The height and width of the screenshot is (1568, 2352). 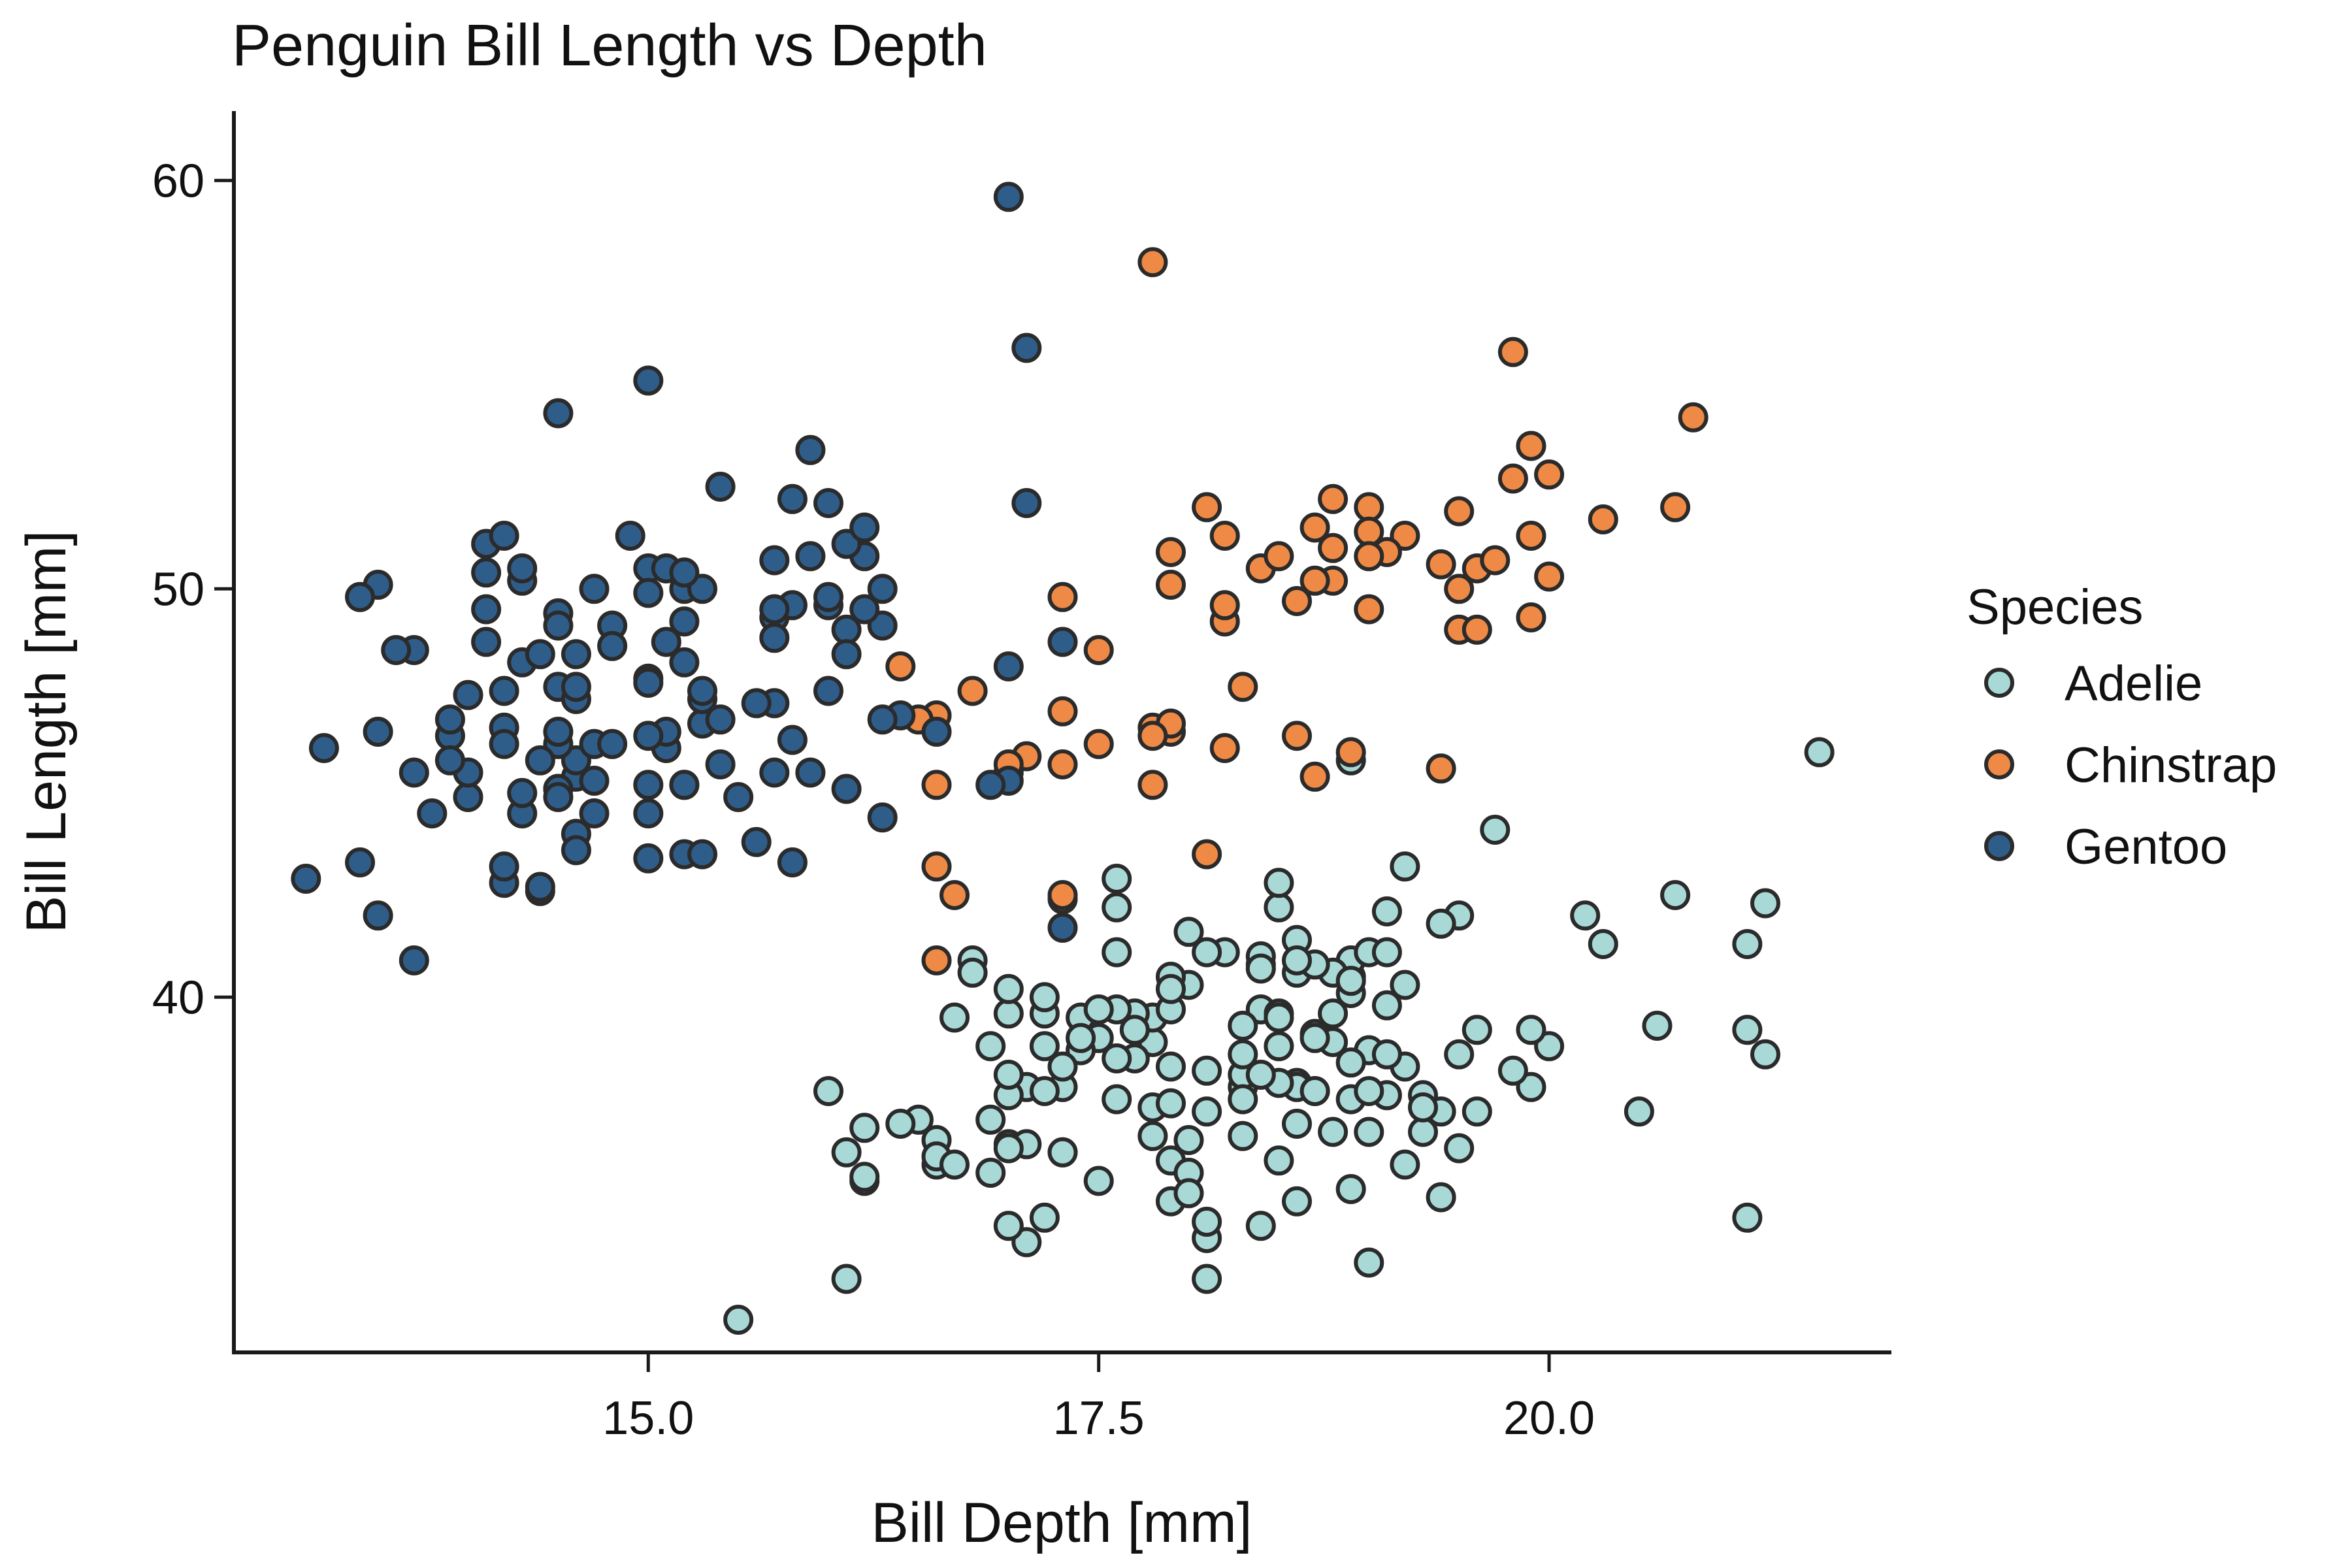 What do you see at coordinates (2055, 607) in the screenshot?
I see `legend-title: Species` at bounding box center [2055, 607].